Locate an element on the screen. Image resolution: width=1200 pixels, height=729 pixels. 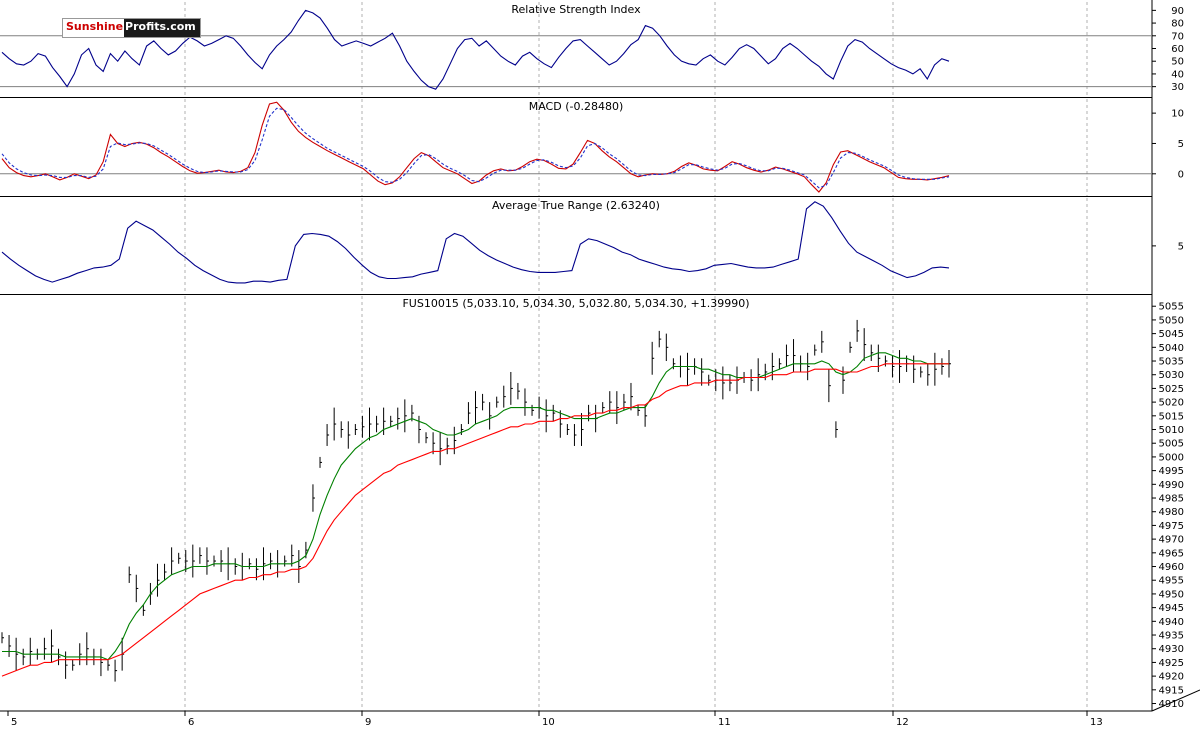
y-tick-label: 4960 is located at coordinates (1171, 567).